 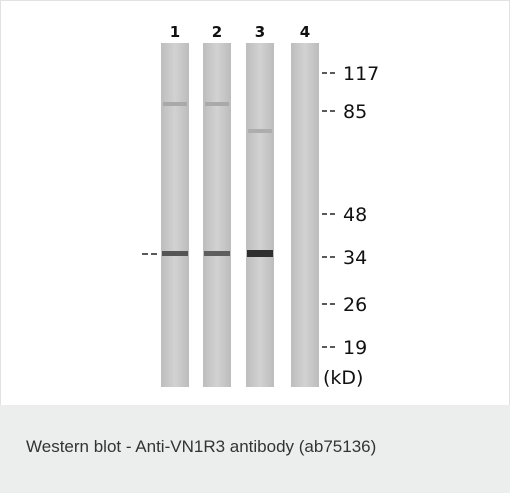 I want to click on lane-label: 2, so click(x=217, y=32).